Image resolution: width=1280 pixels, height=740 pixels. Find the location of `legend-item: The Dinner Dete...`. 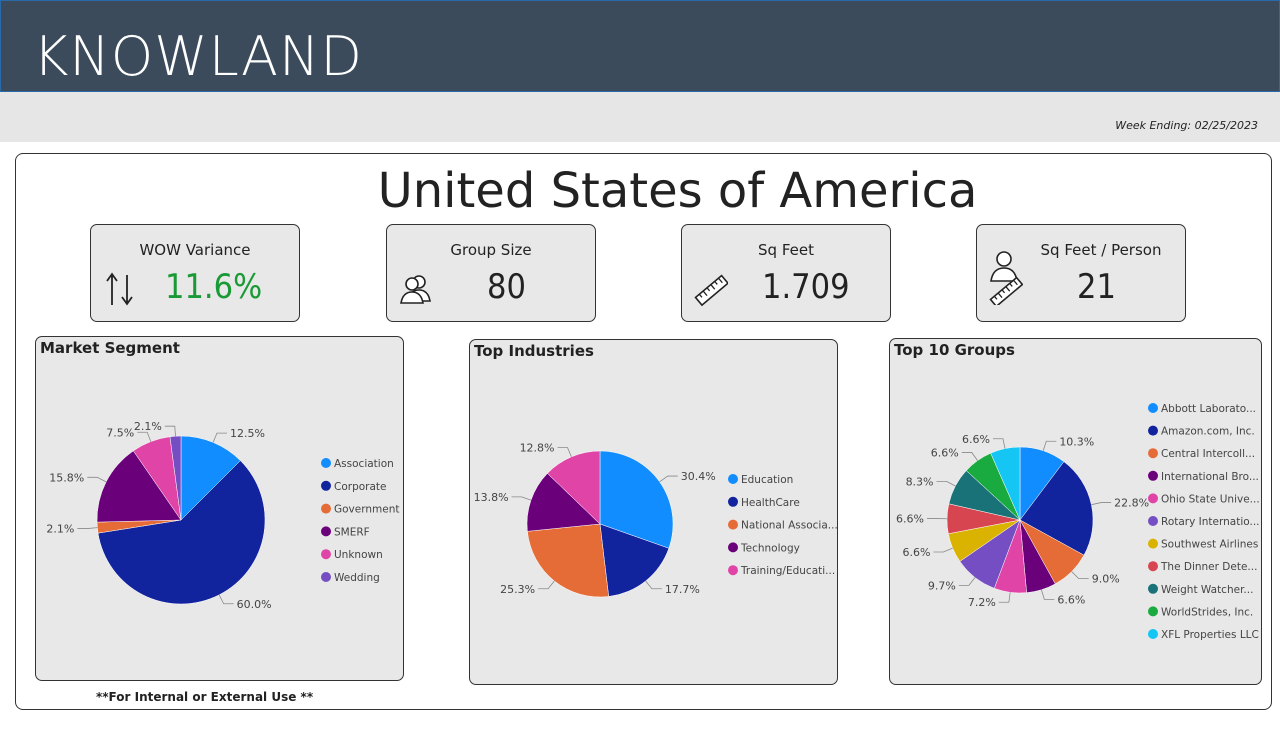

legend-item: The Dinner Dete... is located at coordinates (1208, 567).